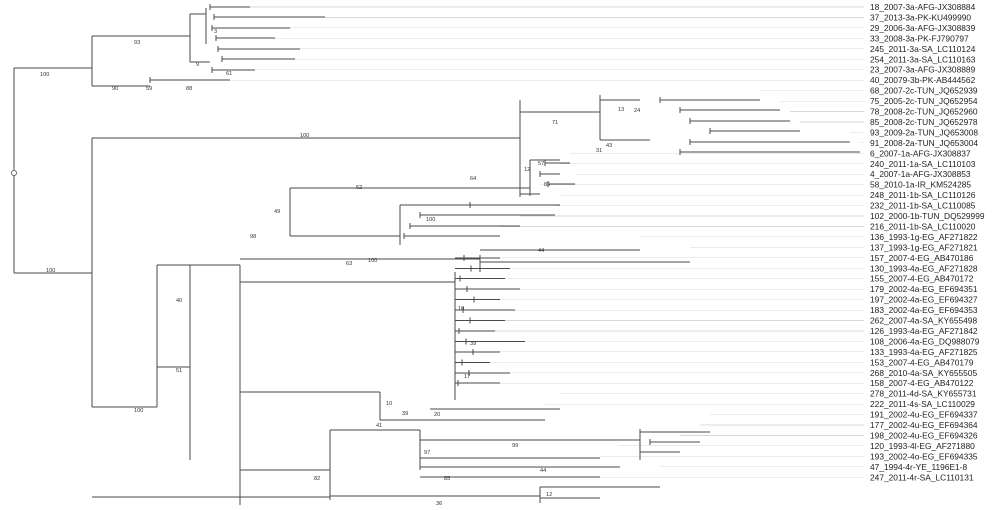 This screenshot has width=1000, height=510. I want to click on tip-label: 191_2002-4u-EG_EF694337, so click(924, 415).